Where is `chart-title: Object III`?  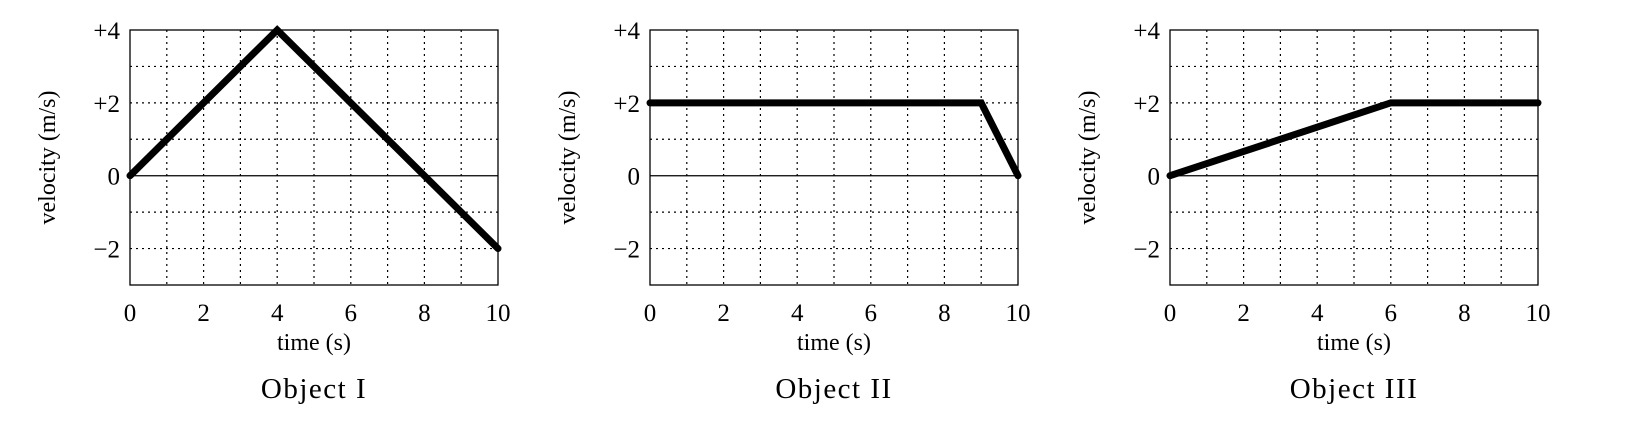
chart-title: Object III is located at coordinates (1354, 389).